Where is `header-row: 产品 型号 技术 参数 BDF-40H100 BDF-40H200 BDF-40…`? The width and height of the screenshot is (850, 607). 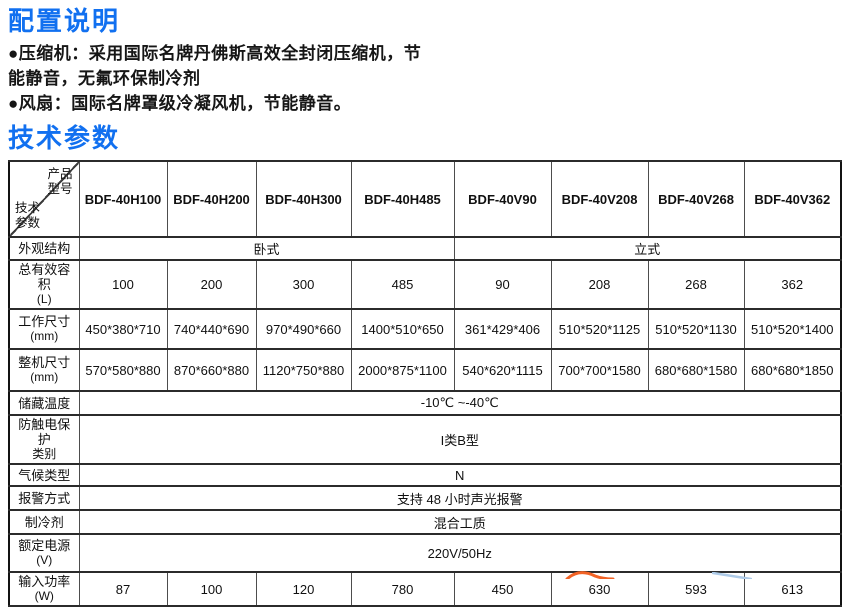
header-row: 产品 型号 技术 参数 BDF-40H100 BDF-40H200 BDF-40… is located at coordinates (425, 199).